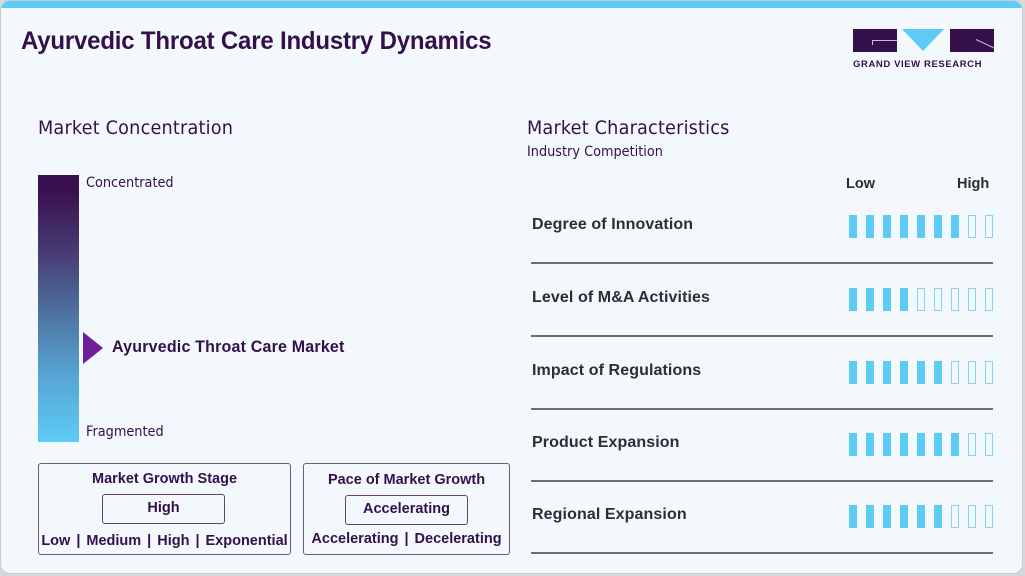 The height and width of the screenshot is (576, 1025). What do you see at coordinates (164, 479) in the screenshot?
I see `growth-stage-title: Market Growth Stage` at bounding box center [164, 479].